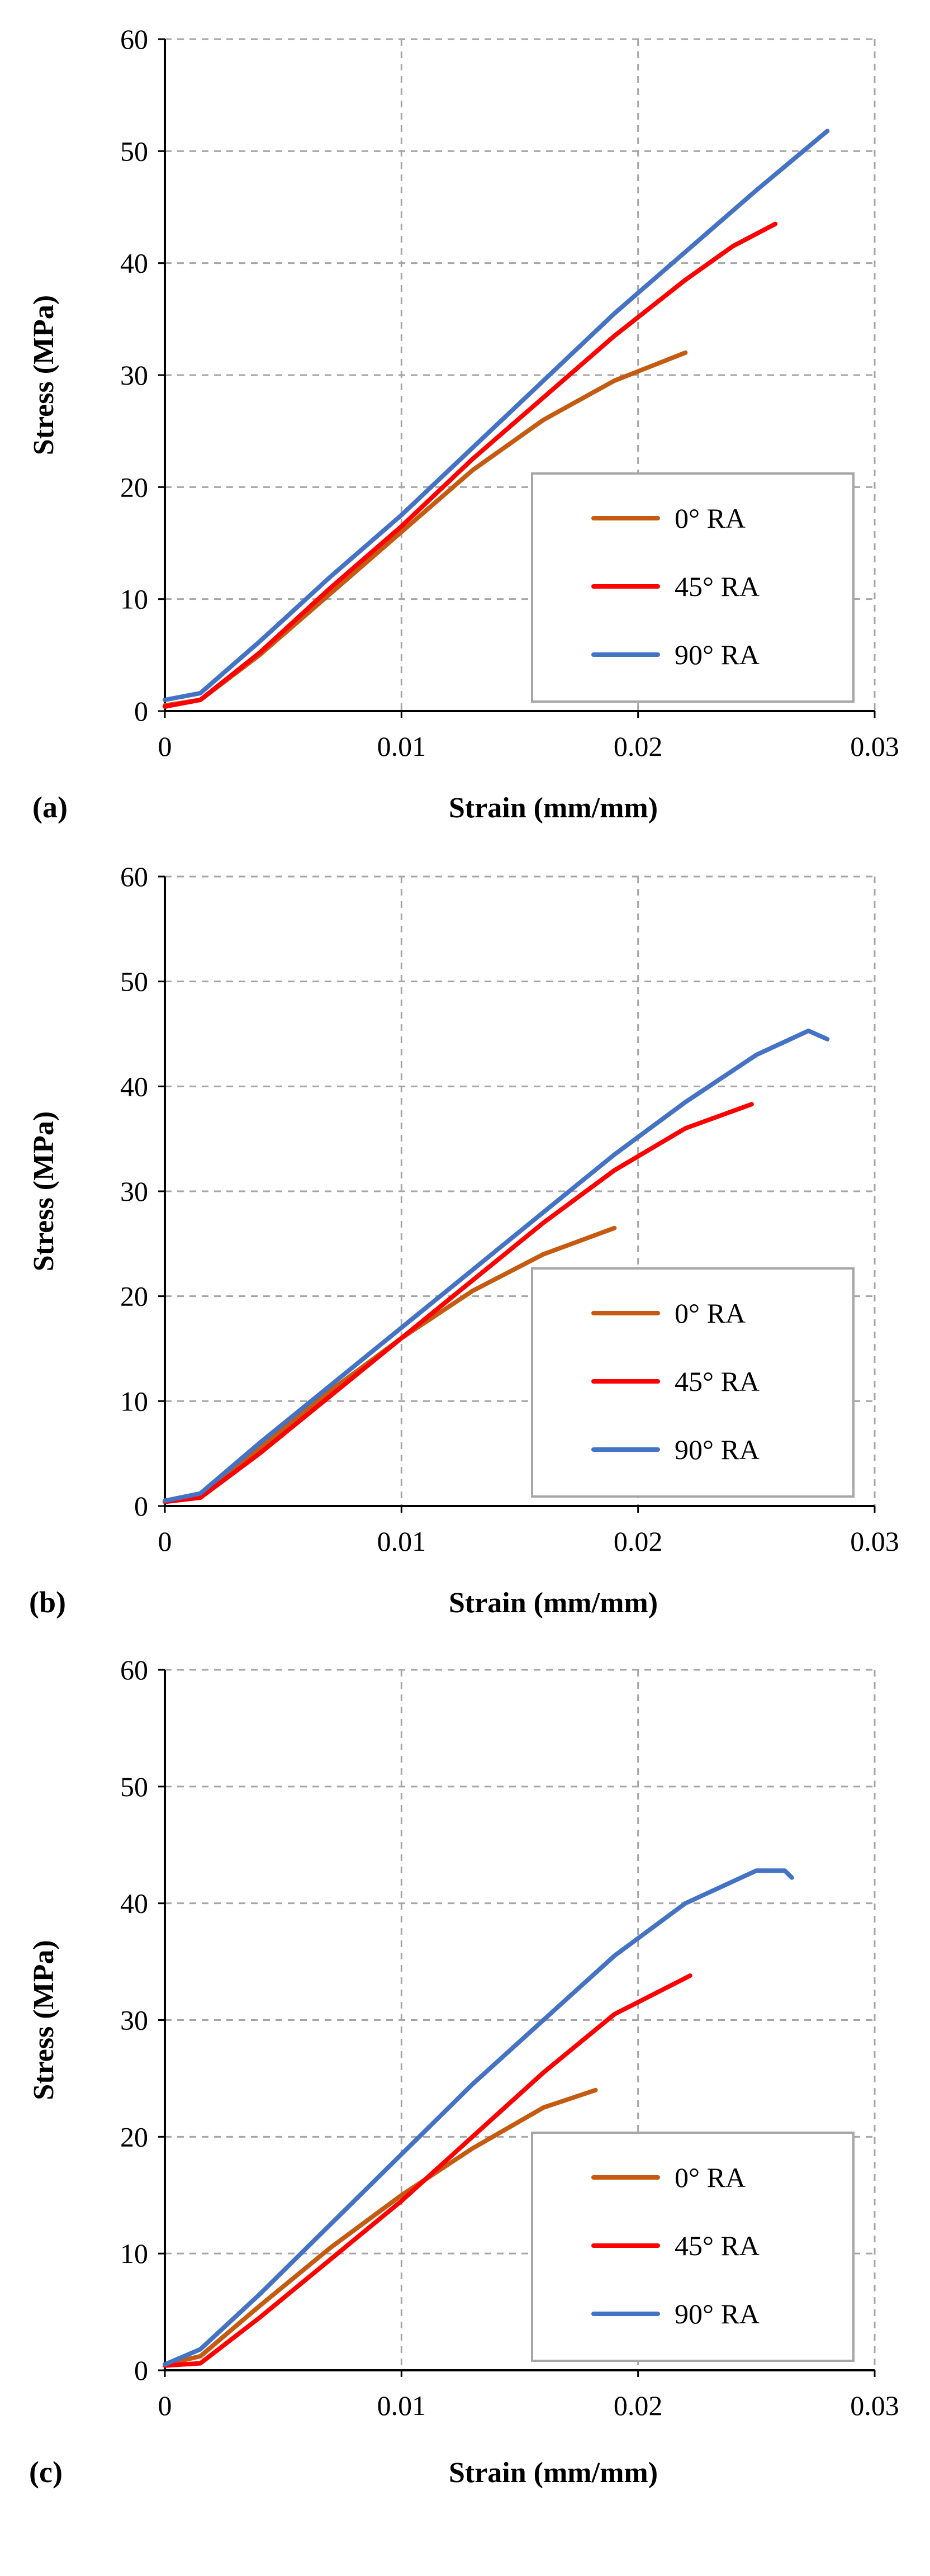 This screenshot has height=2576, width=930. I want to click on panel-label: (c), so click(46, 2472).